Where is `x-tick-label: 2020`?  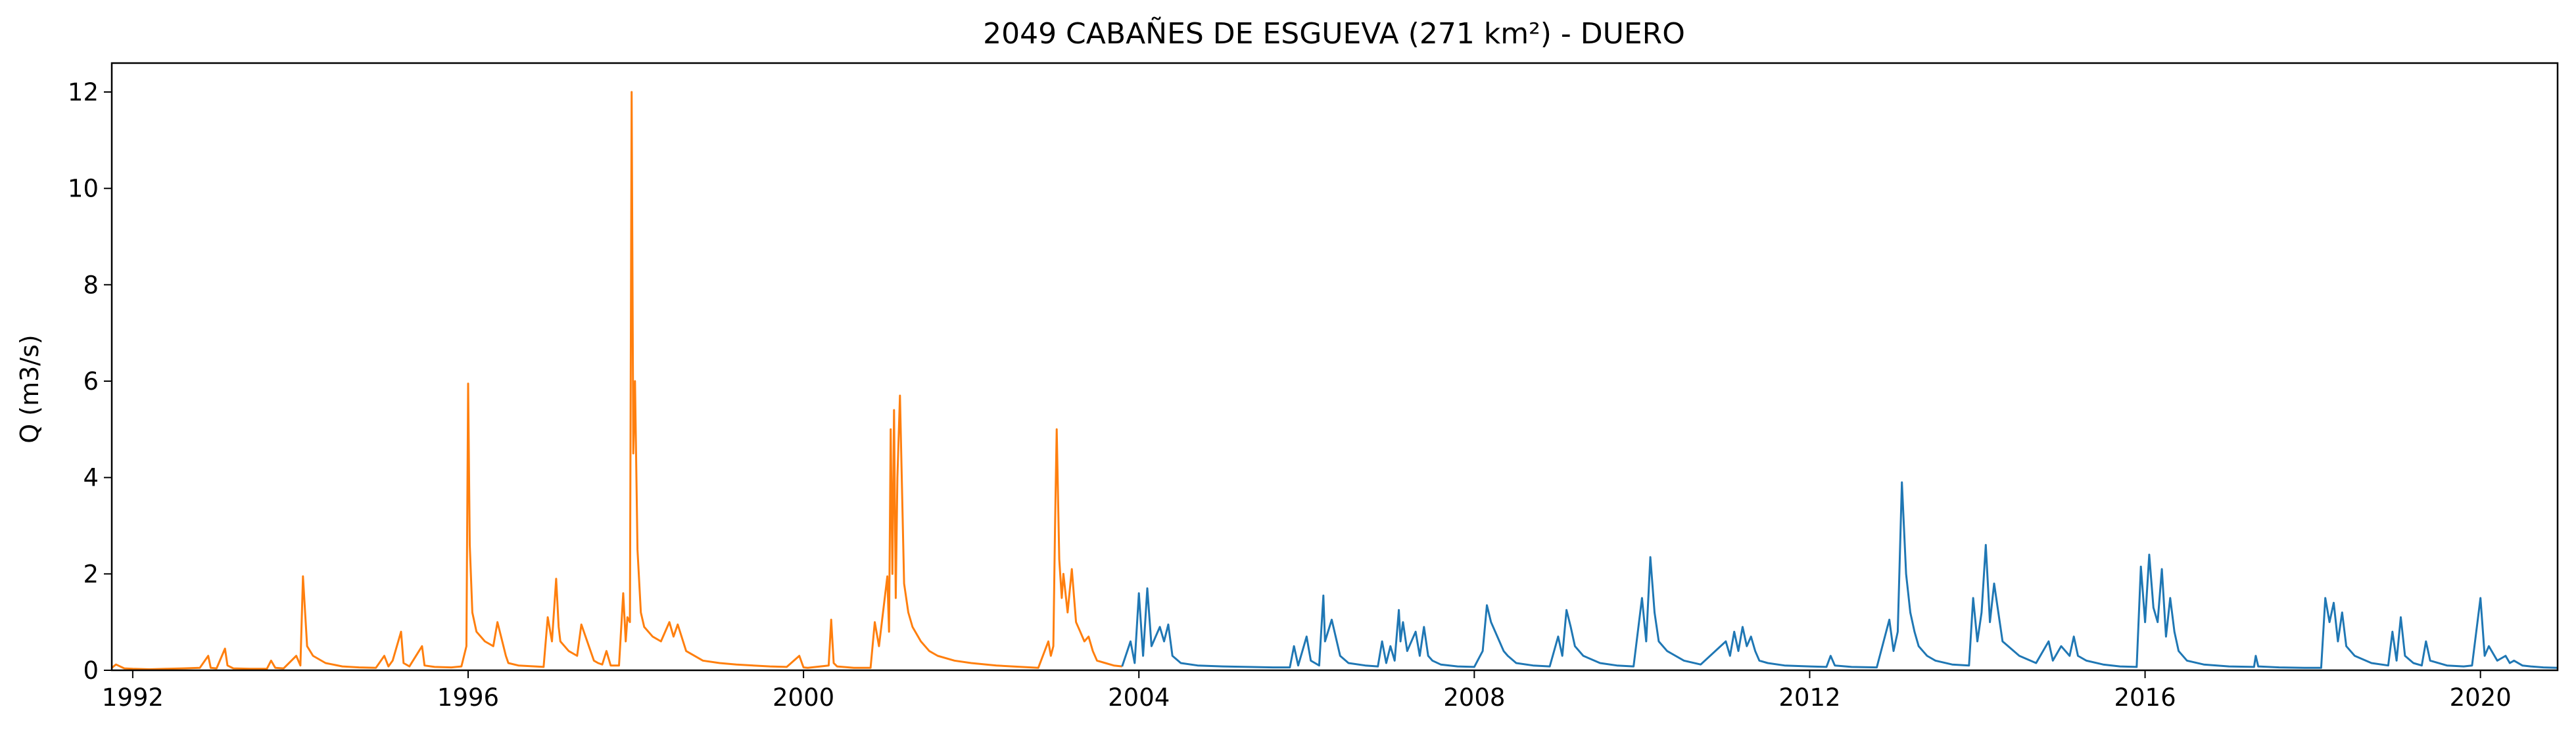 x-tick-label: 2020 is located at coordinates (2481, 698).